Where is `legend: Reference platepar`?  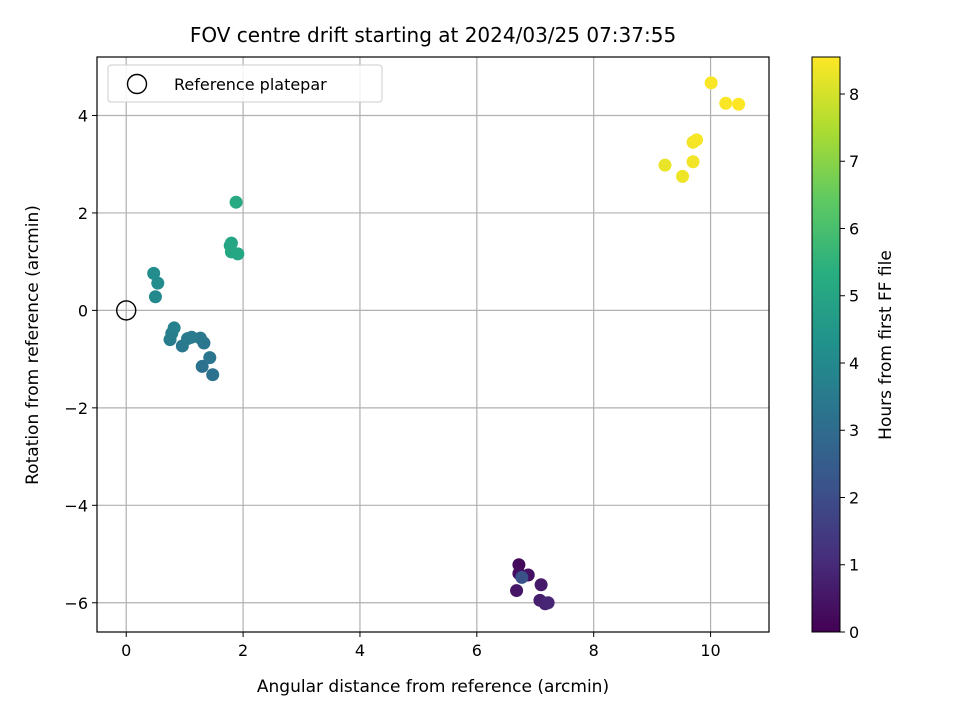
legend: Reference platepar is located at coordinates (245, 83).